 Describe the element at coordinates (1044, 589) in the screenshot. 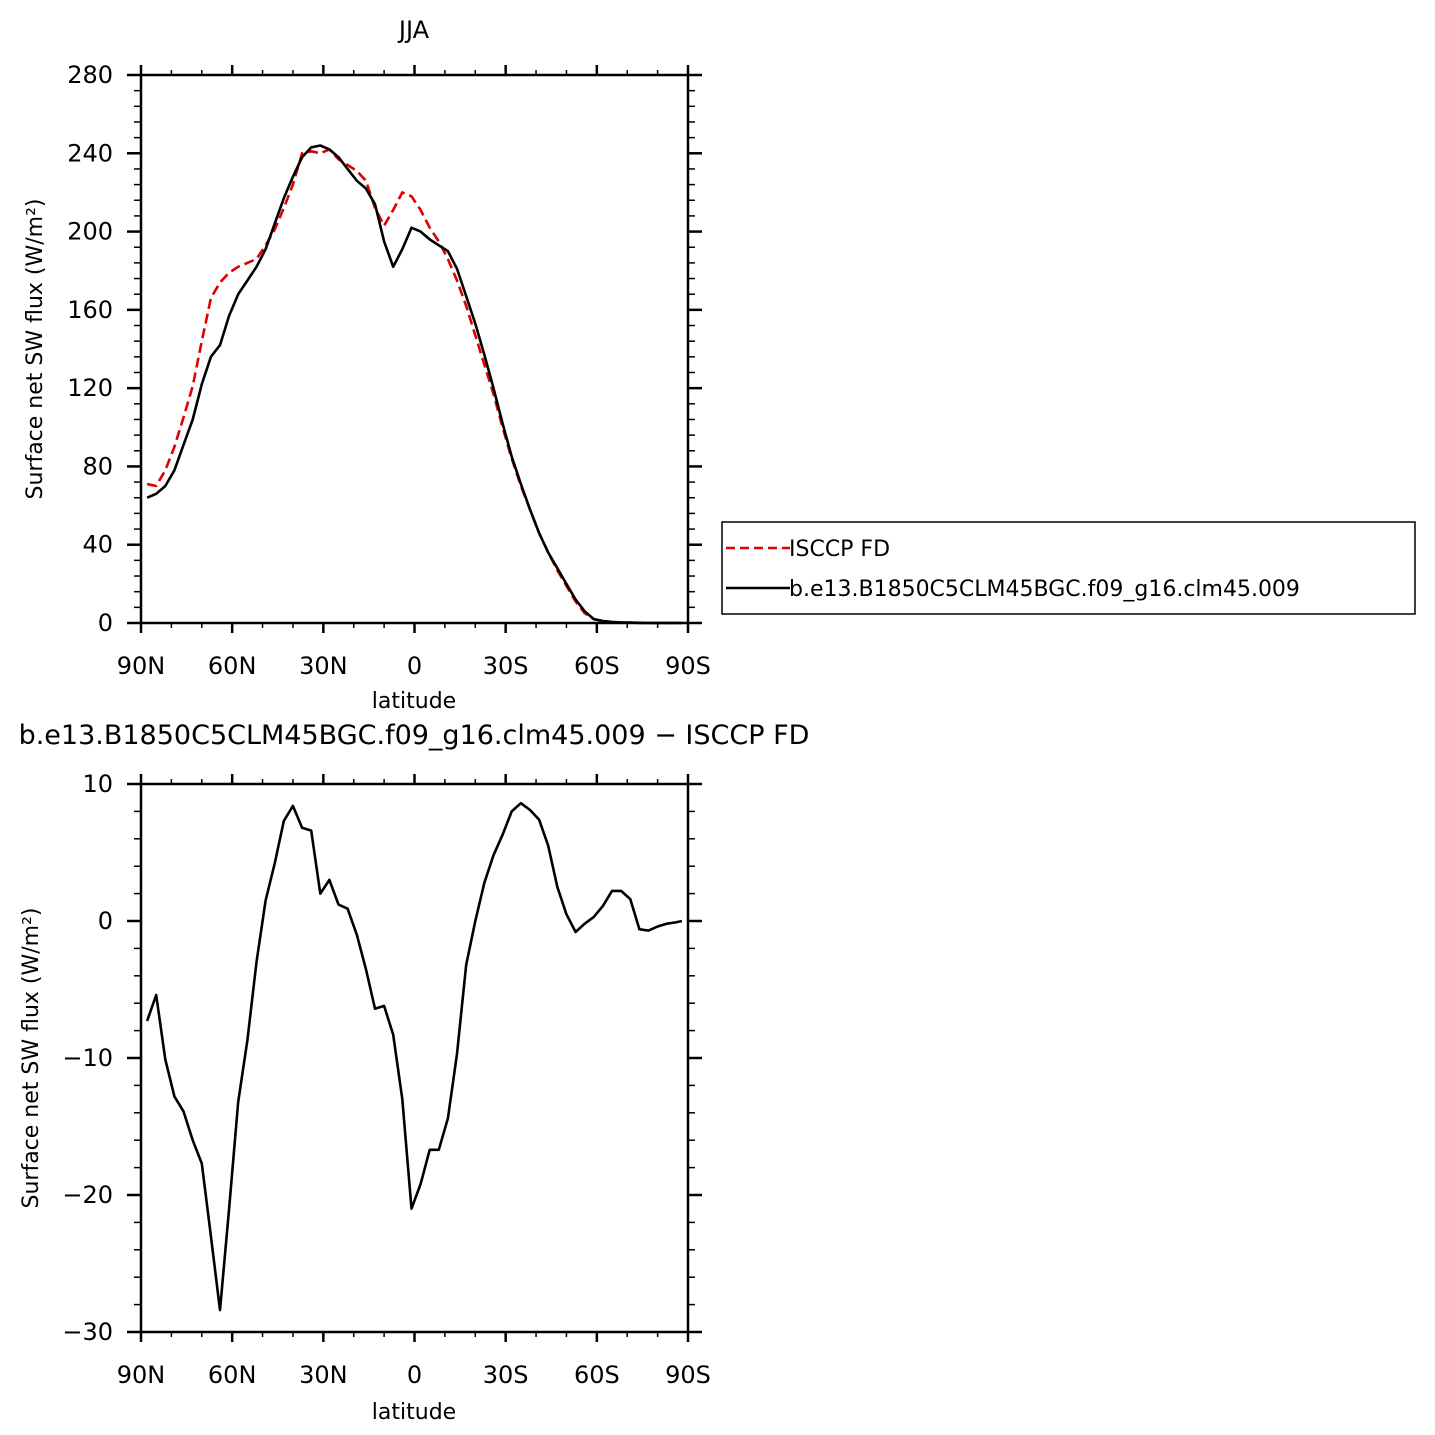

I see `legend-label-model: b.e13.B1850C5CLM45BGC.f09_g16.clm45.009` at that location.